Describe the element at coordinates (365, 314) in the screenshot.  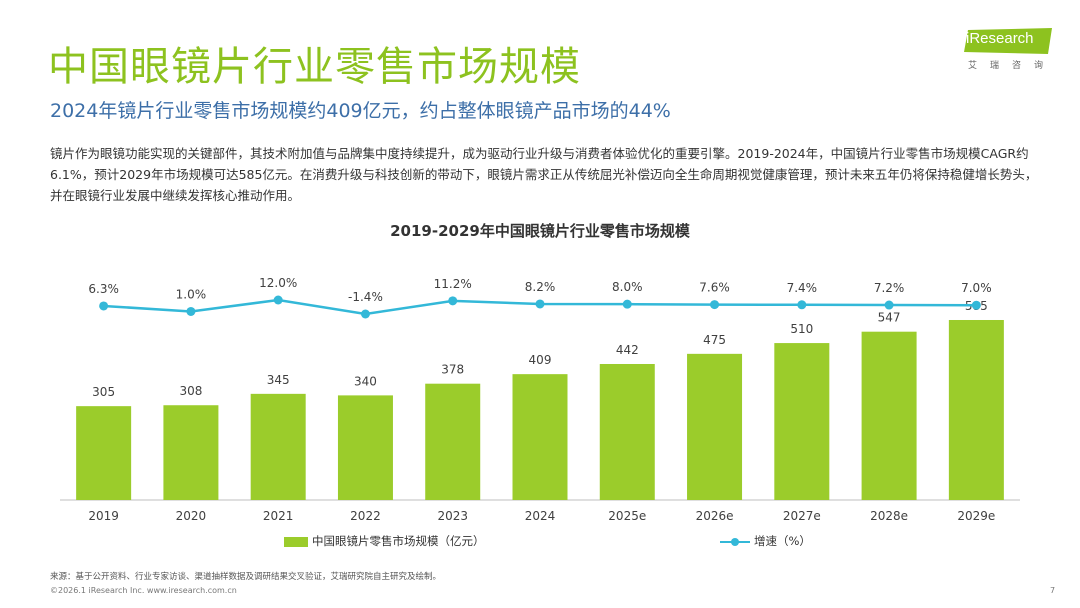
I see `growth-rate-point-2022` at that location.